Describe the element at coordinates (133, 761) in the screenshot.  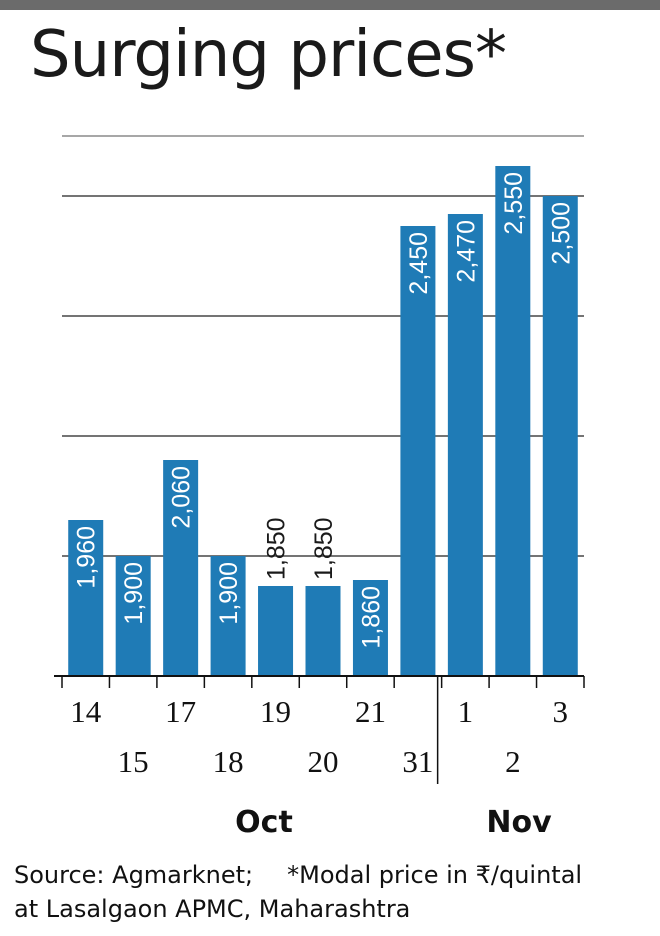
I see `x-tick-label: 15` at that location.